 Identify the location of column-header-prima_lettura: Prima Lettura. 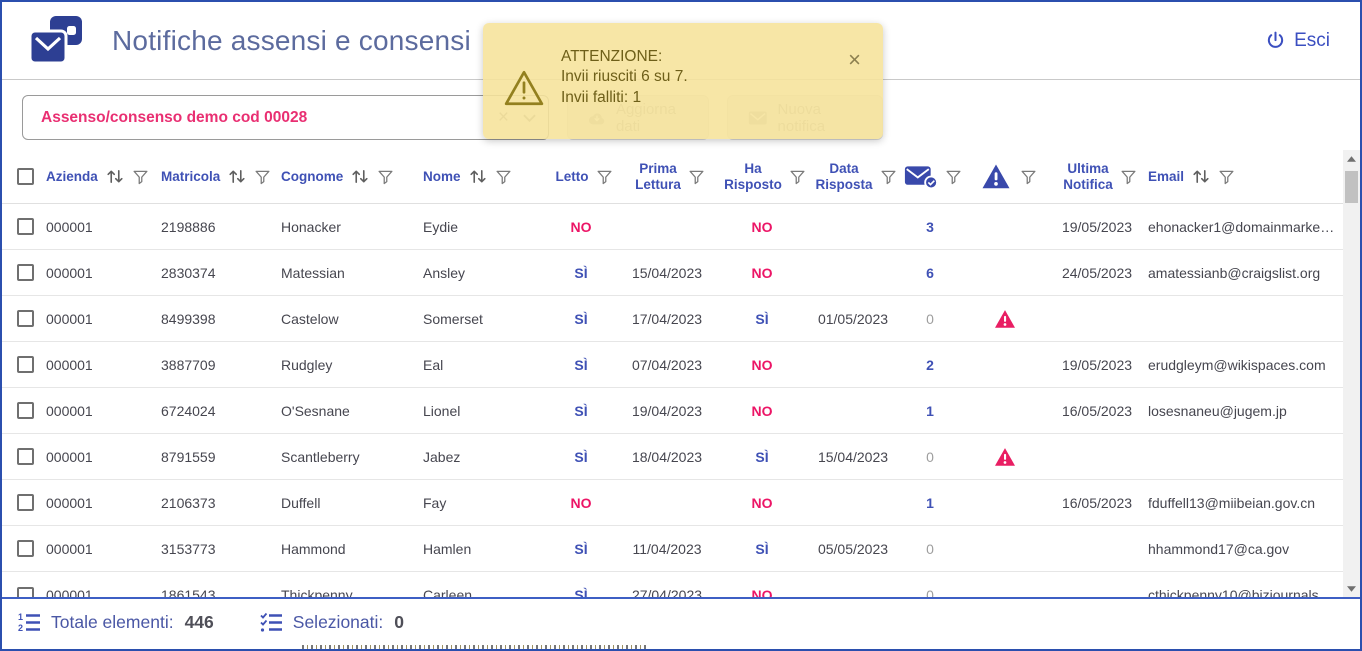
(670, 176).